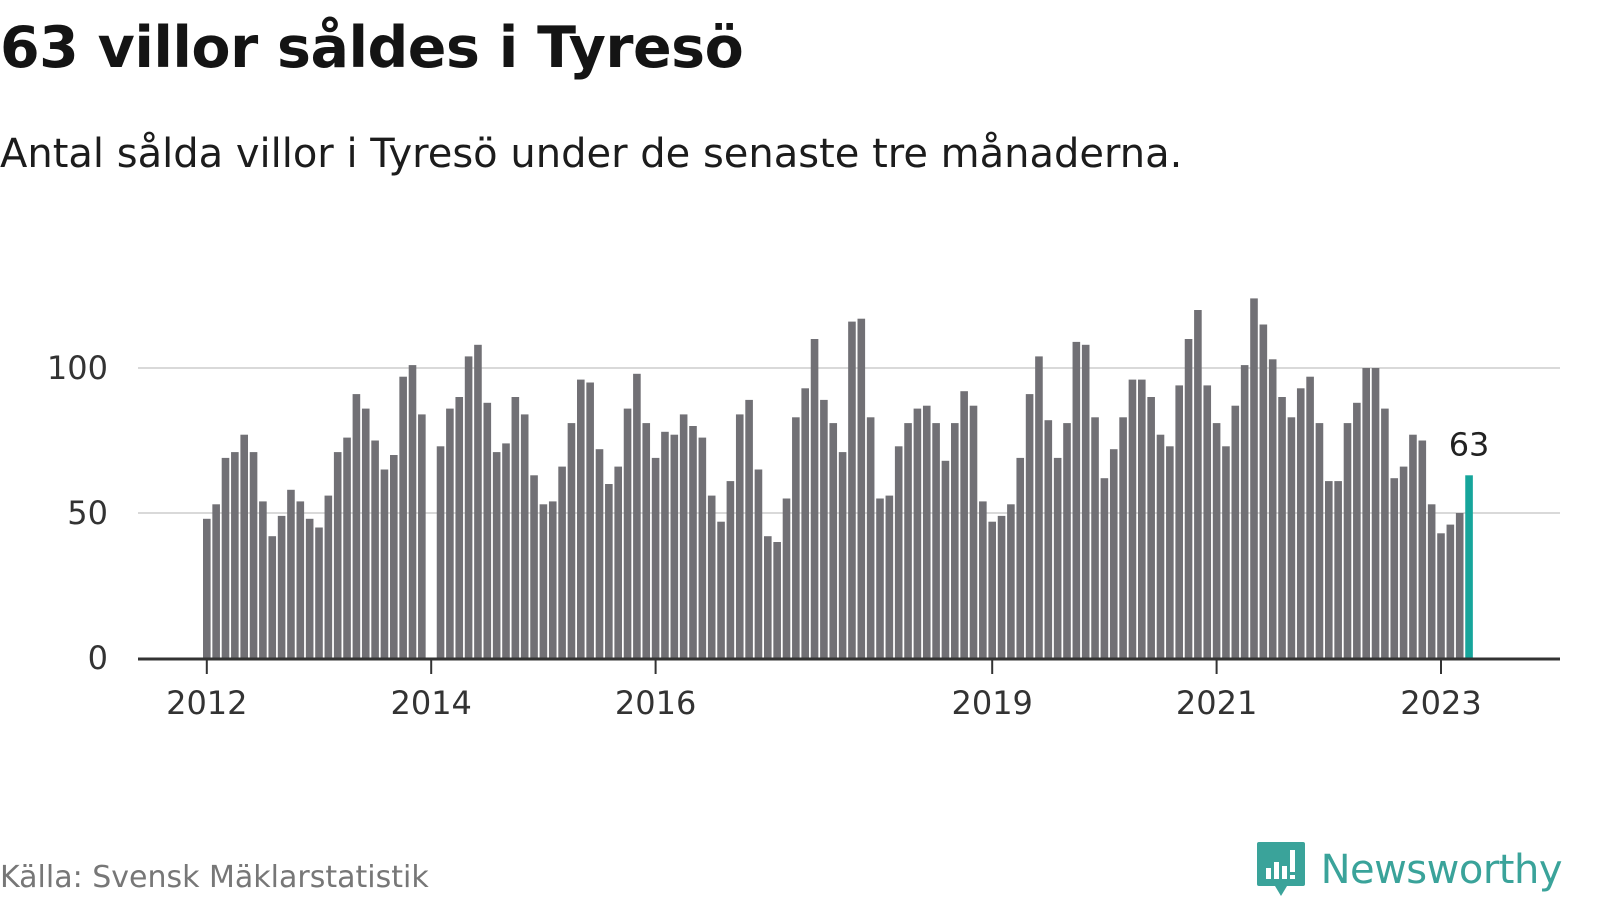 Image resolution: width=1600 pixels, height=900 pixels. I want to click on x-tick-label: 2016, so click(655, 703).